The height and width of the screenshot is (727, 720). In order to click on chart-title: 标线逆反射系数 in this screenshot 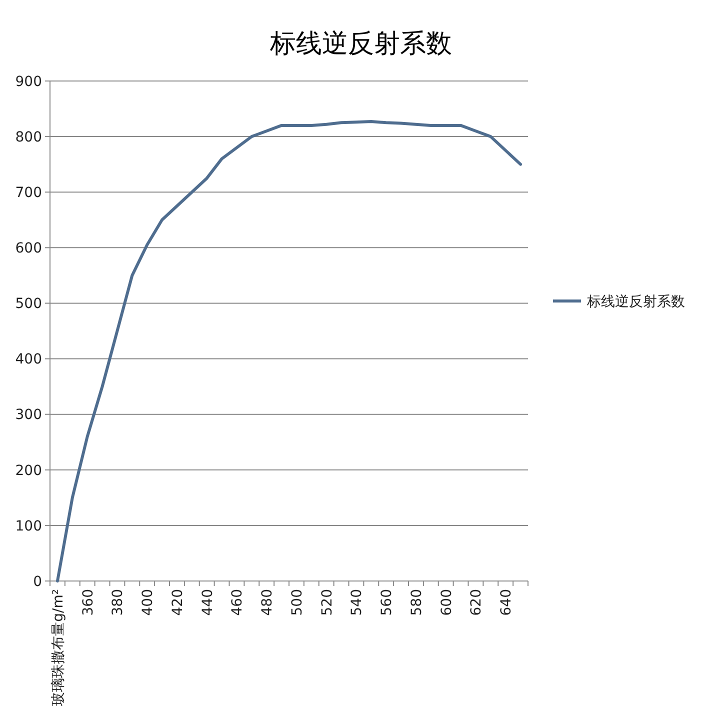, I will do `click(360, 44)`.